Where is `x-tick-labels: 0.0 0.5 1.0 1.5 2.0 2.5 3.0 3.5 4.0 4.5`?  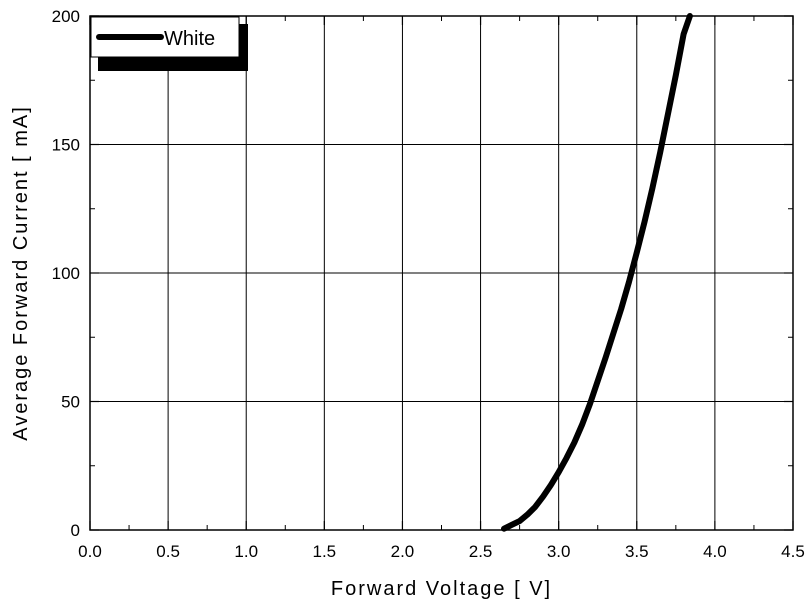 x-tick-labels: 0.0 0.5 1.0 1.5 2.0 2.5 3.0 3.5 4.0 4.5 is located at coordinates (441, 551).